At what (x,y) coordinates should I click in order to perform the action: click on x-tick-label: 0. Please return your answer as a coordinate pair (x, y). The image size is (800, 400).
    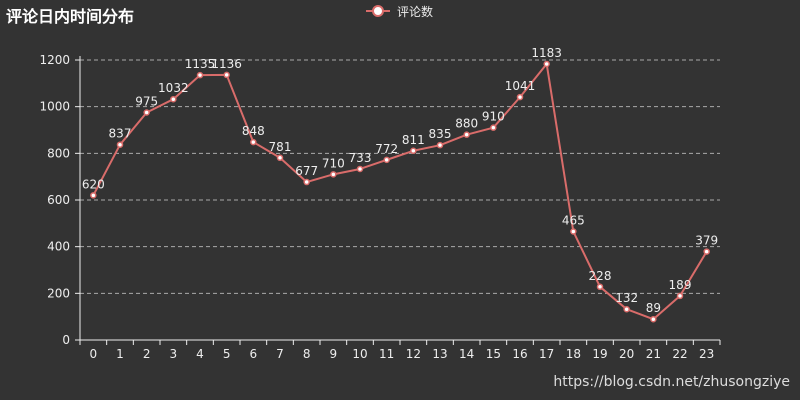
    Looking at the image, I should click on (94, 354).